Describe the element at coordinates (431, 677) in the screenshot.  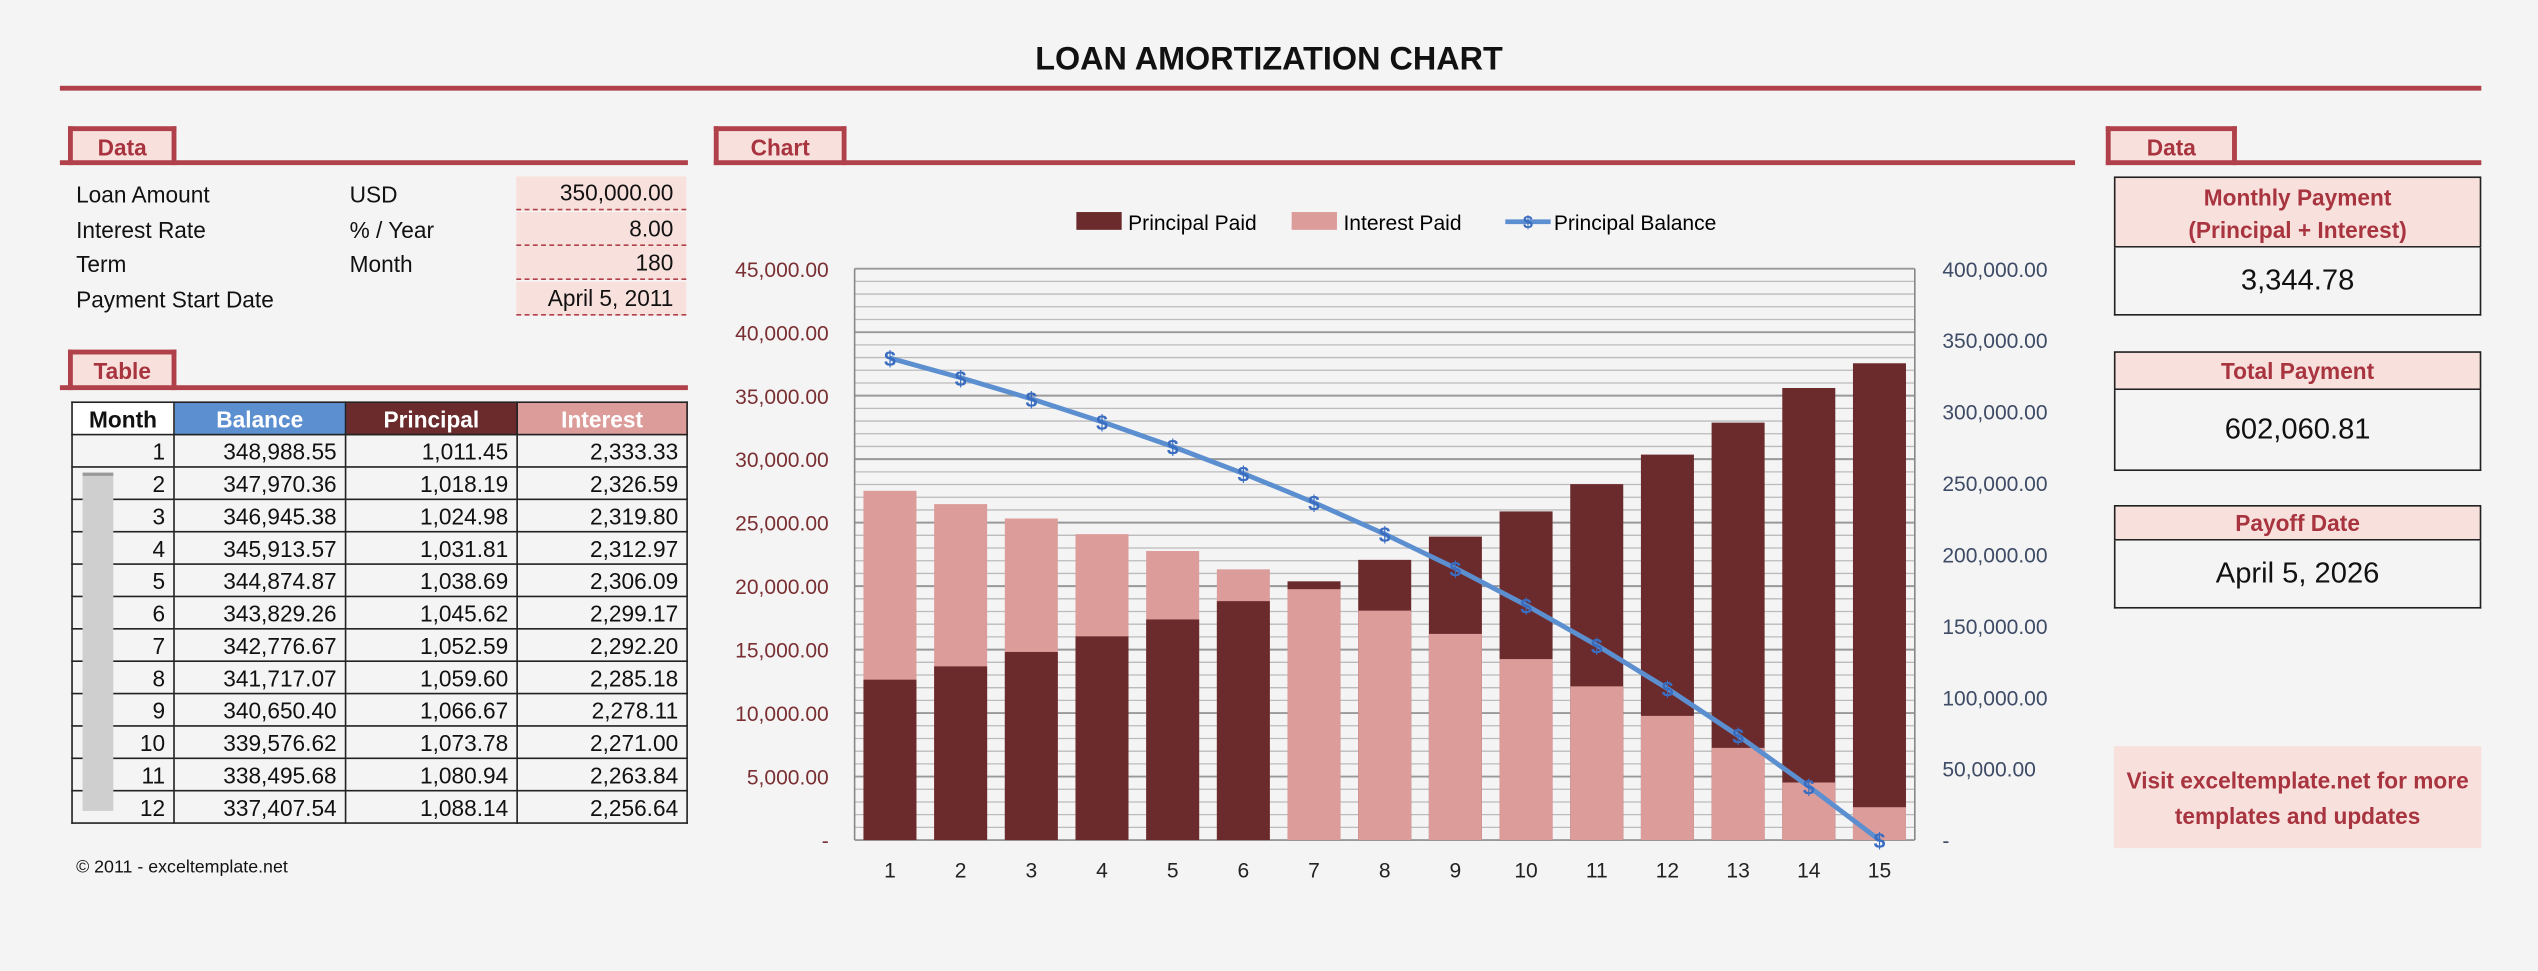
I see `cell-principal: 1,059.60` at that location.